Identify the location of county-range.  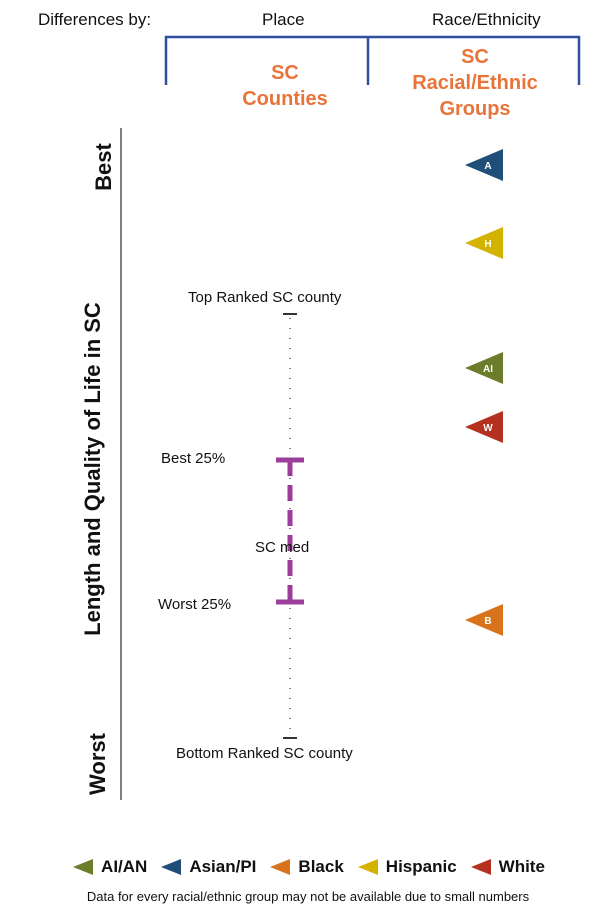
(290, 526).